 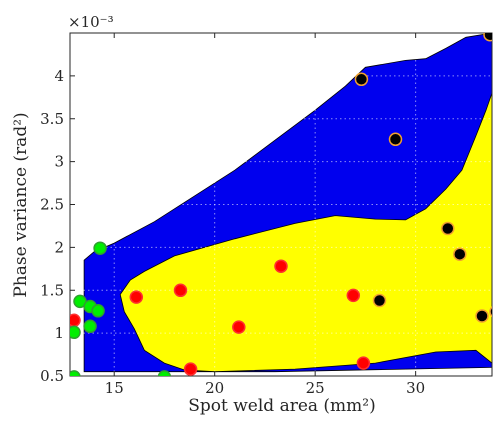 What do you see at coordinates (59, 76) in the screenshot?
I see `y-tick-label-7: 4` at bounding box center [59, 76].